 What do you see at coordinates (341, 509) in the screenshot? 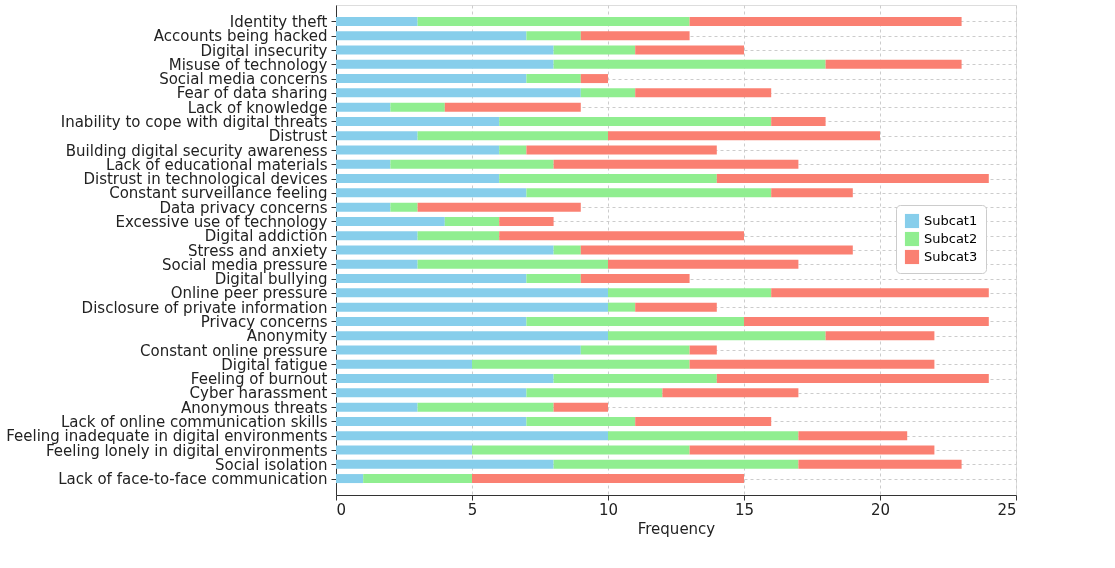
I see `x-tick-label: 0` at bounding box center [341, 509].